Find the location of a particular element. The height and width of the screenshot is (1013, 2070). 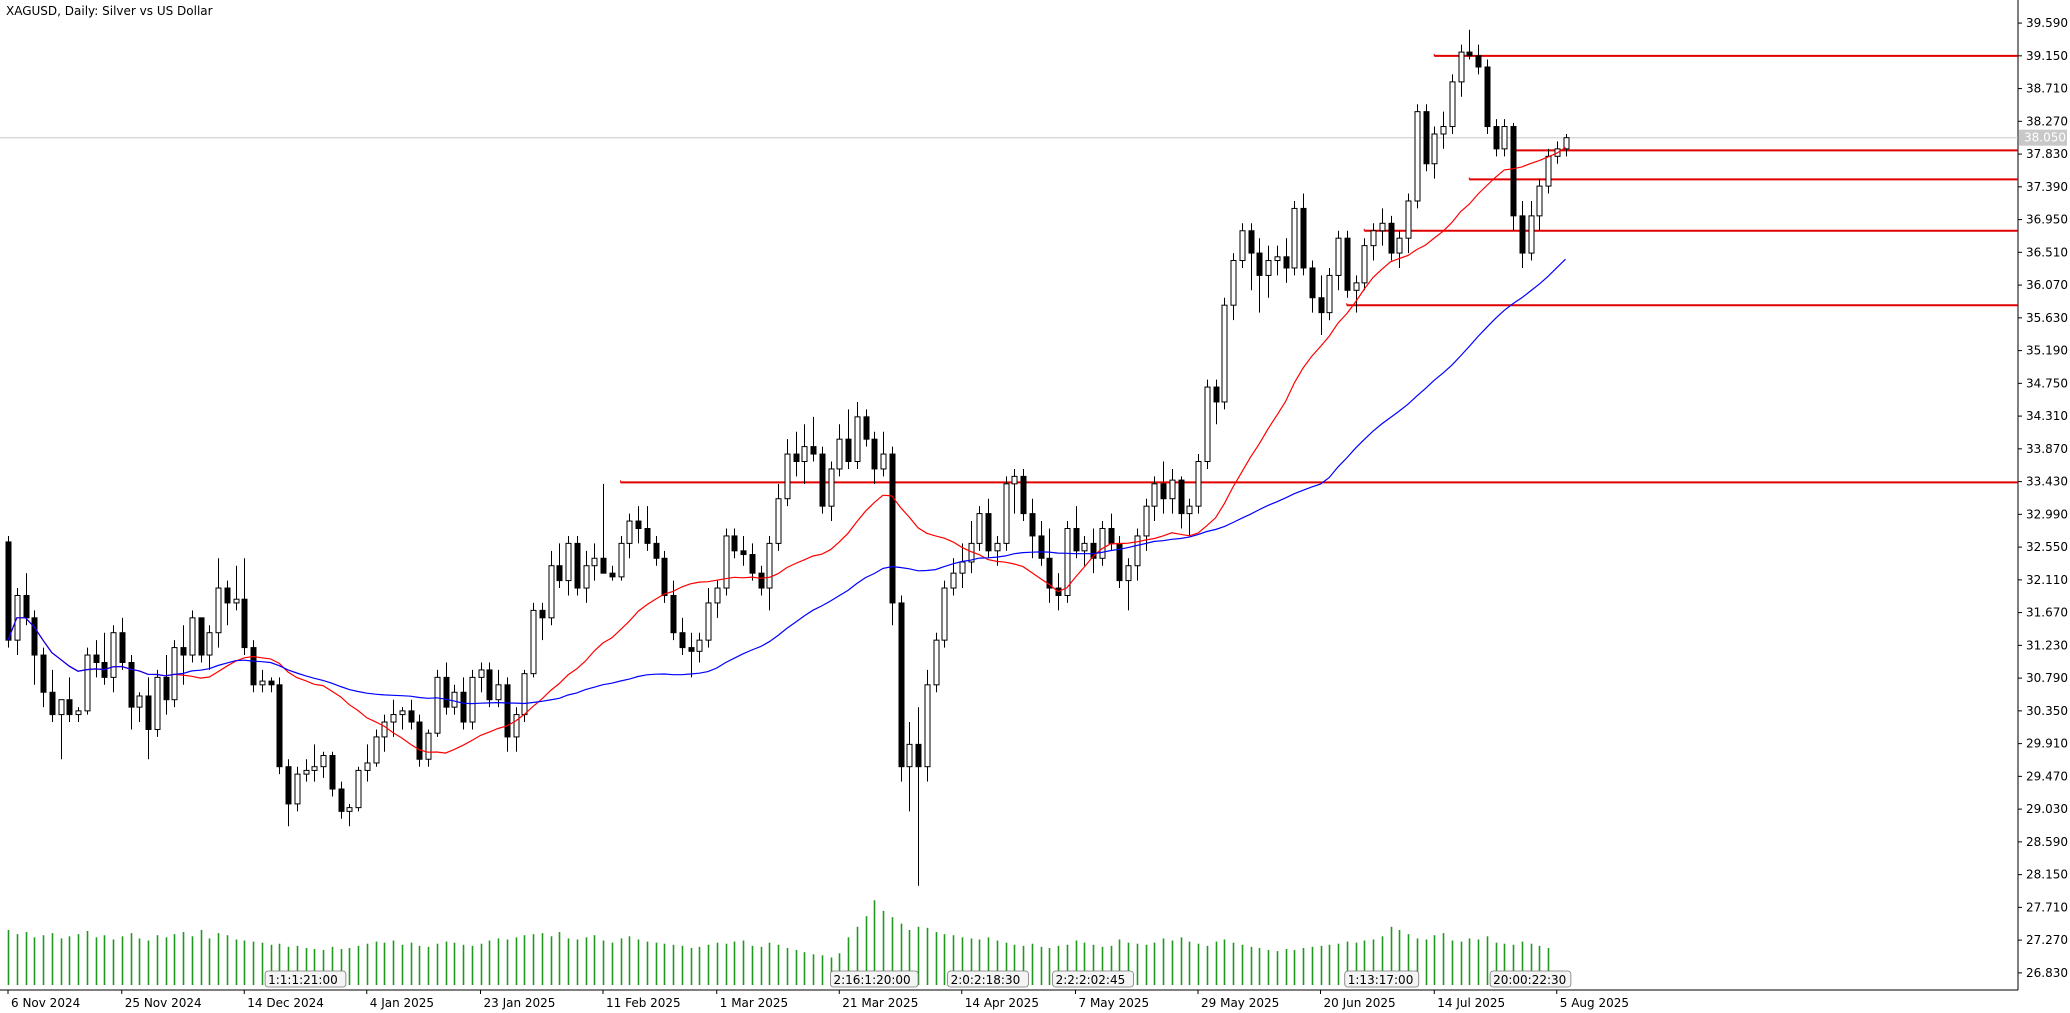

time-tick-label: 7 May 2025 is located at coordinates (1114, 1003).